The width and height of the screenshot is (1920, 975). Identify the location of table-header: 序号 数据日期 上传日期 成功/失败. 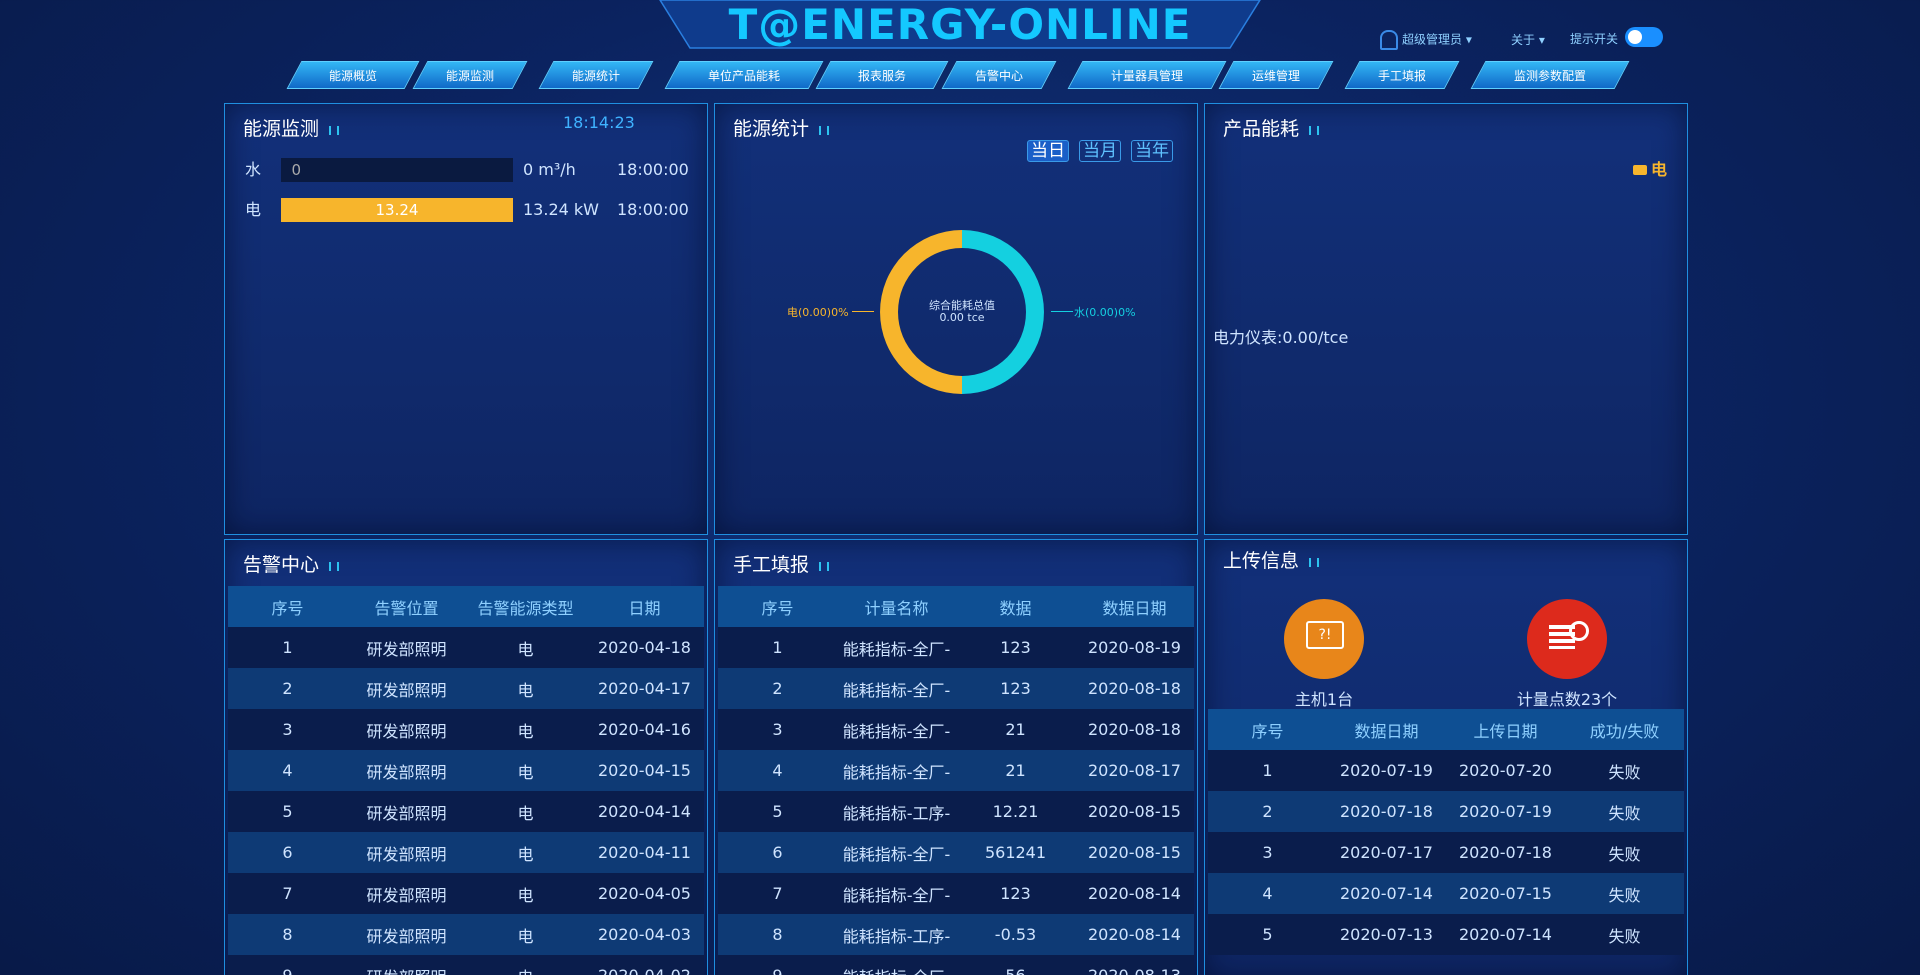
(1446, 729).